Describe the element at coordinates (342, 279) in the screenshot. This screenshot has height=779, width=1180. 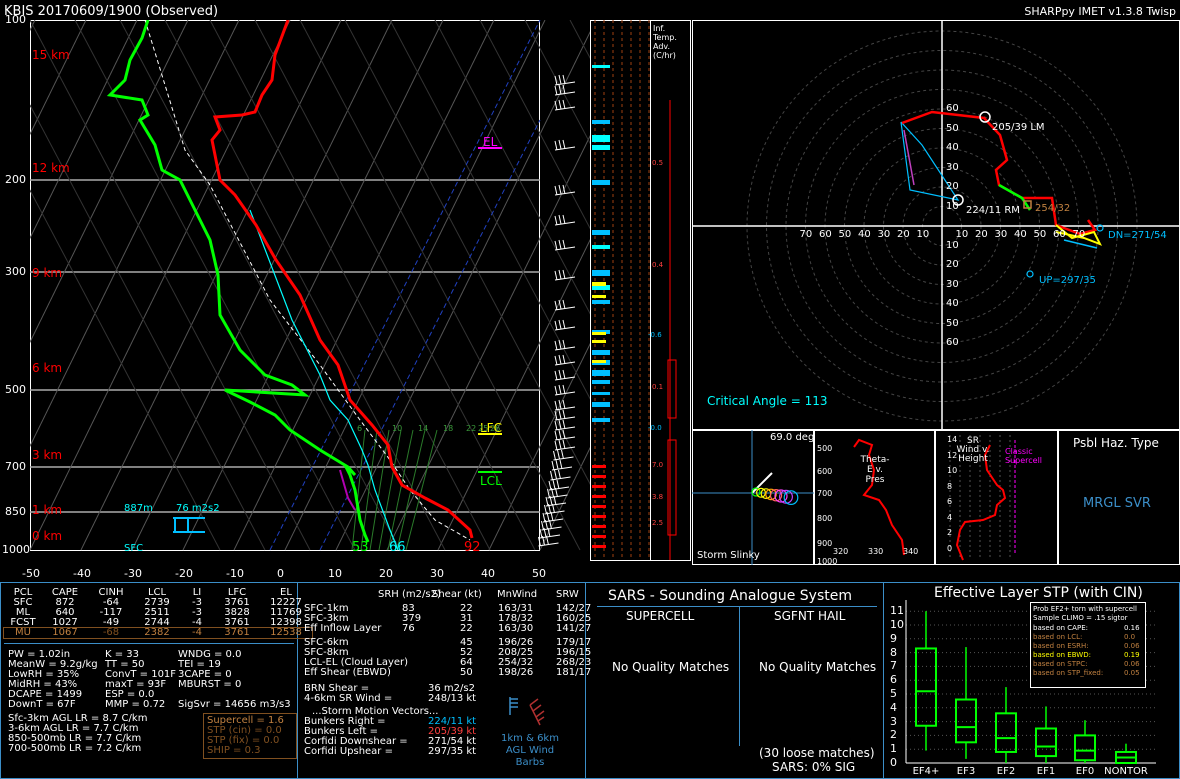
I see `temperature-trace` at that location.